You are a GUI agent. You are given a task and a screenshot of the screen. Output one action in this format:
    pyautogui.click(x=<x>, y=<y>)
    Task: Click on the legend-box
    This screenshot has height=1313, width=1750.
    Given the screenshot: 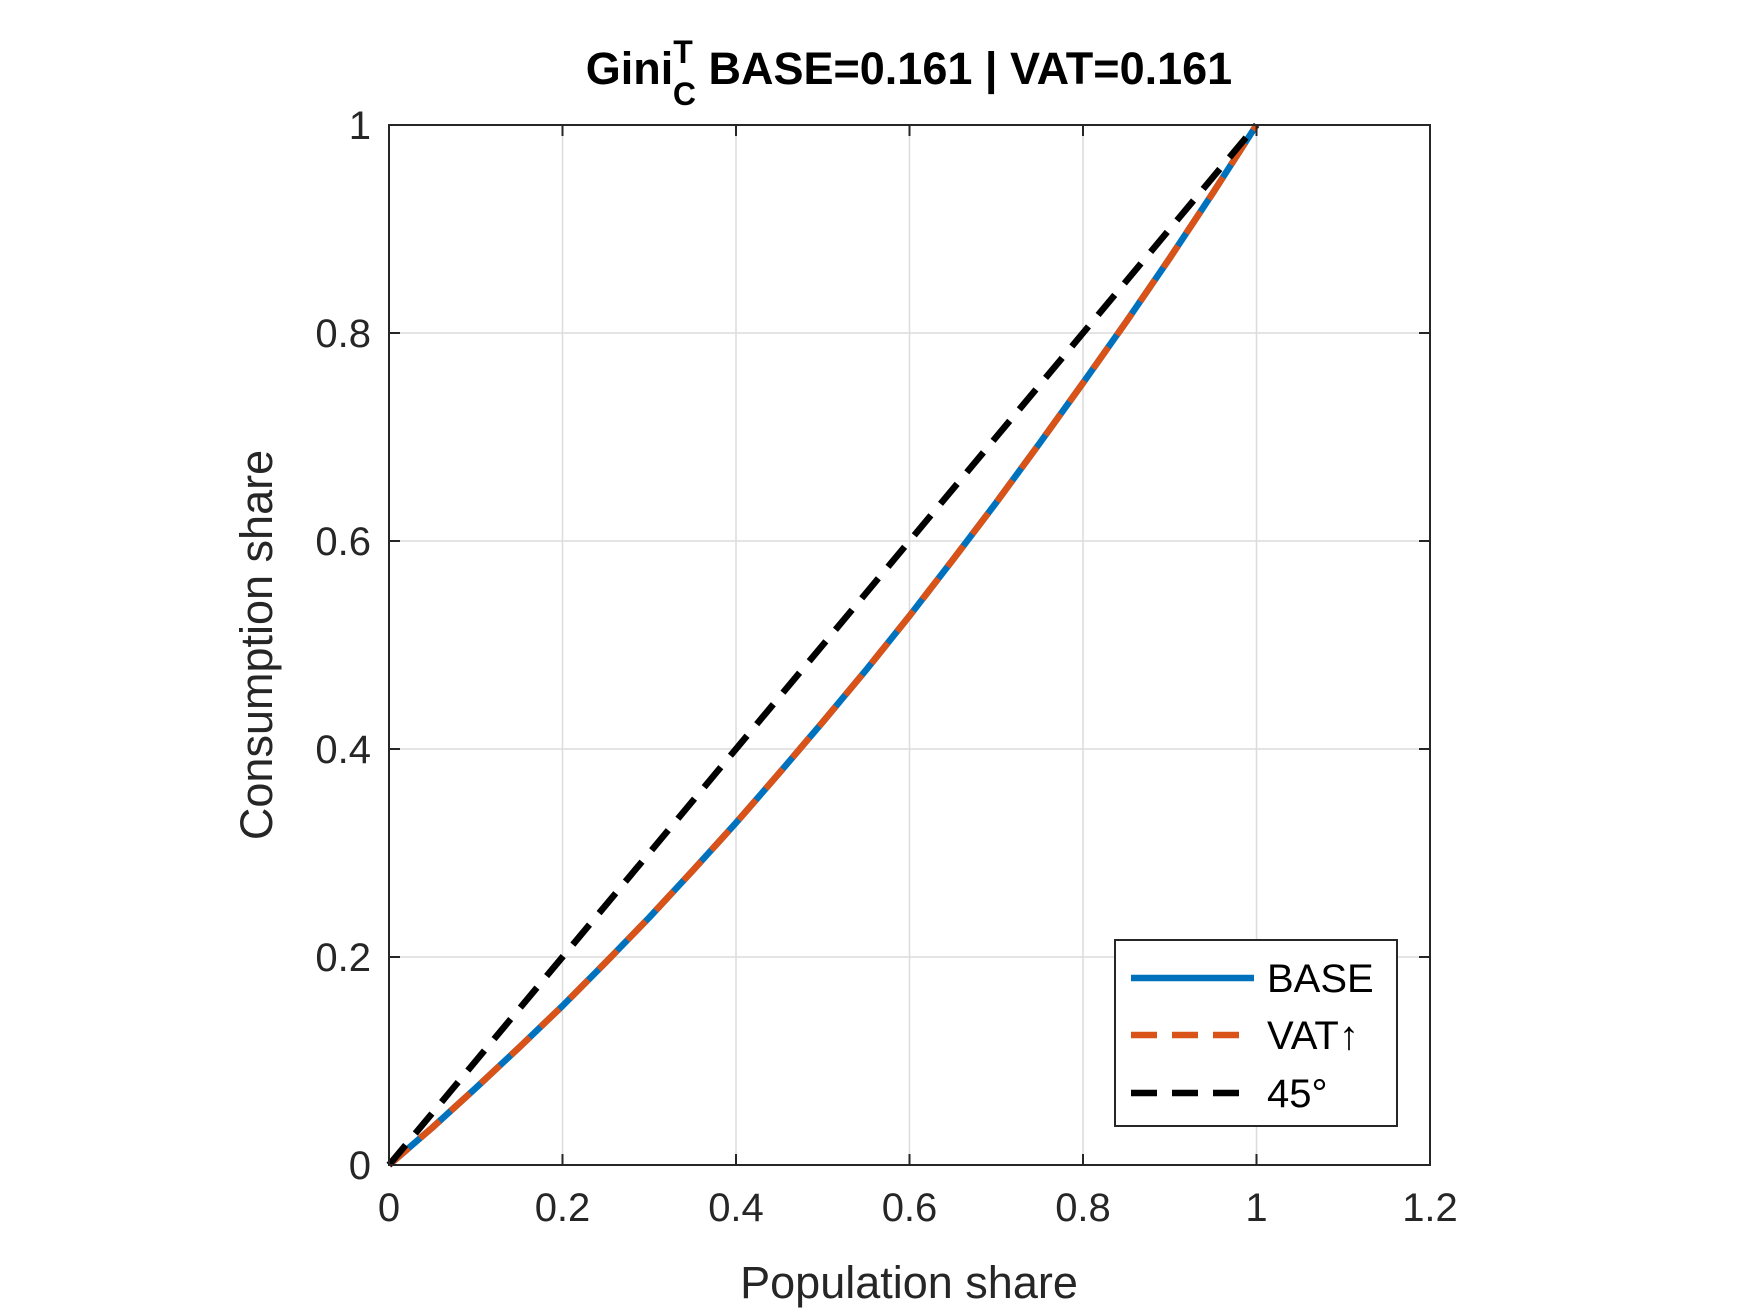 What is the action you would take?
    pyautogui.click(x=1256, y=1033)
    